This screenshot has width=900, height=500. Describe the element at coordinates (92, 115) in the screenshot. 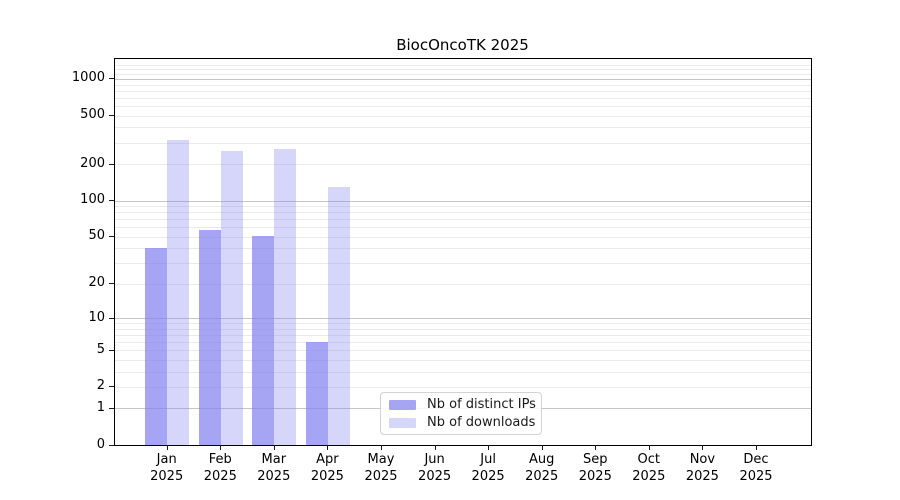

I see `y-tick-label: 500` at that location.